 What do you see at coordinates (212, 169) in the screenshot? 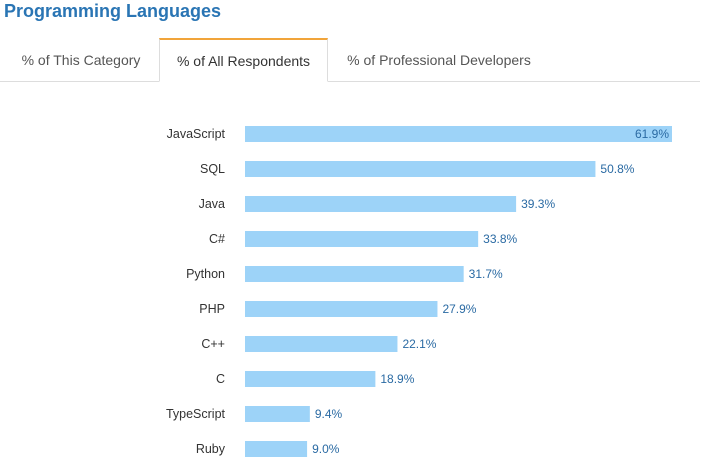
I see `category-label: SQL` at bounding box center [212, 169].